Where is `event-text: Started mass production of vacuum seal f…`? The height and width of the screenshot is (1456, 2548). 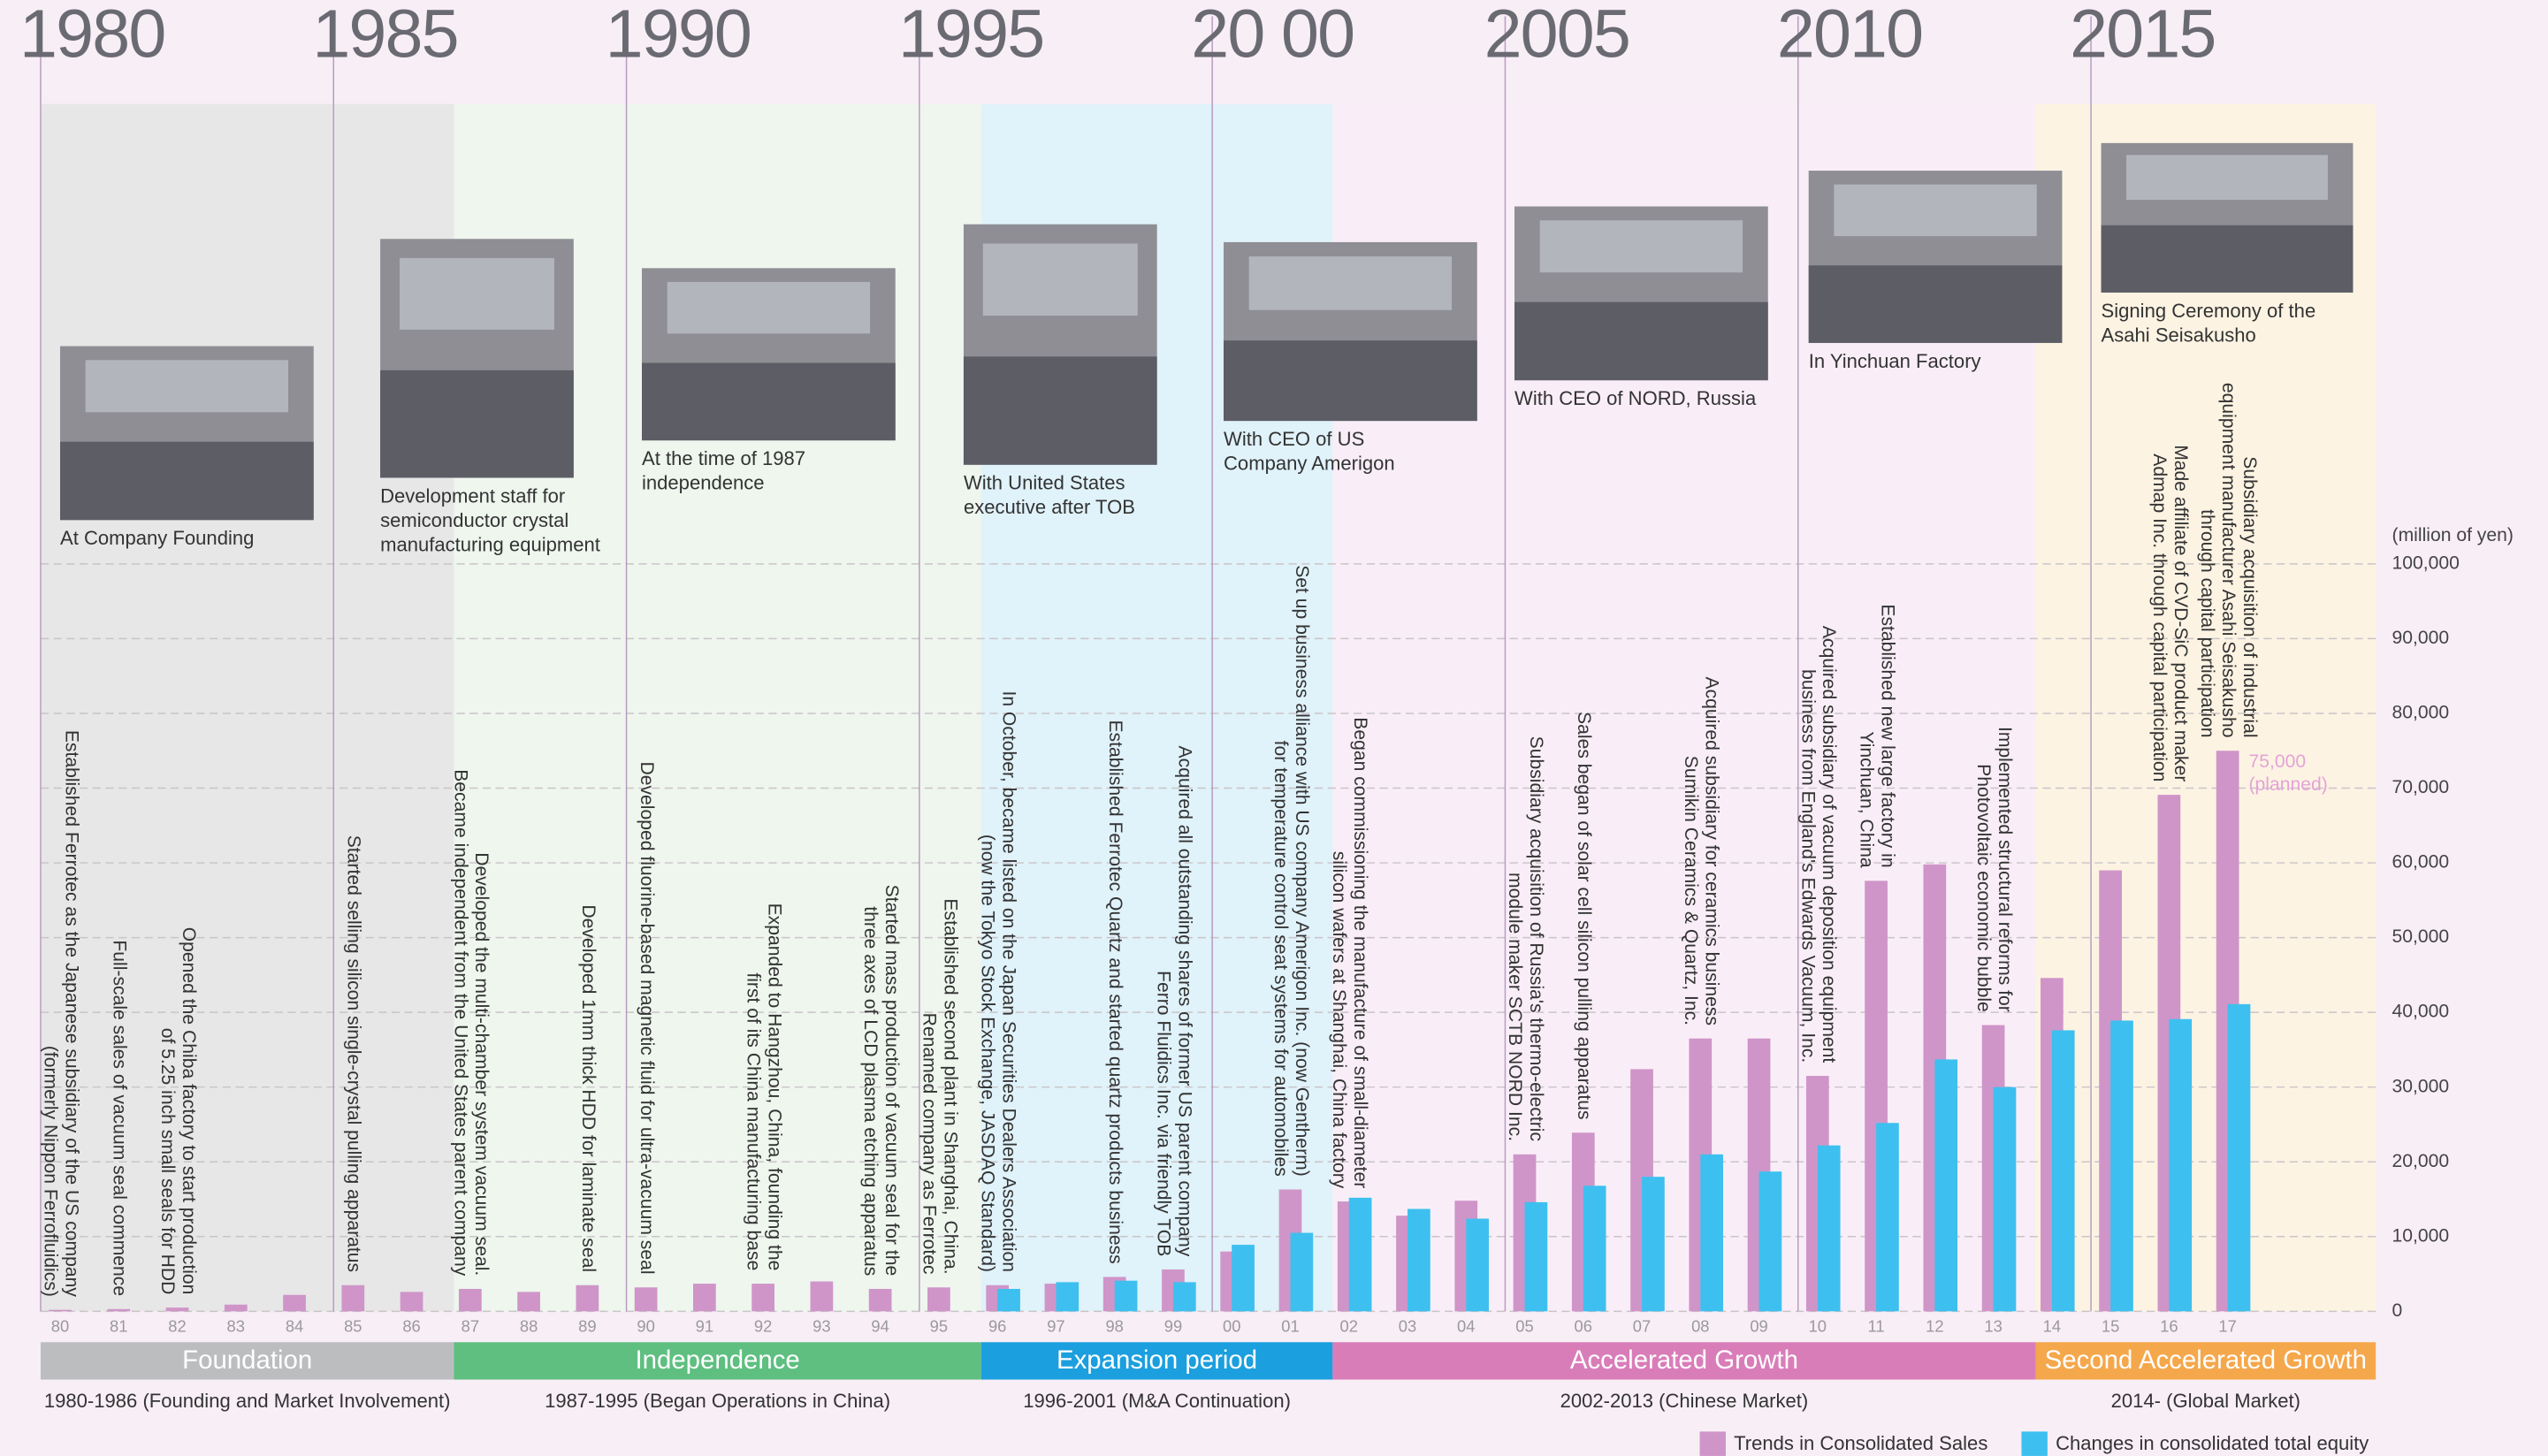
event-text: Started mass production of vacuum seal f… is located at coordinates (891, 1081).